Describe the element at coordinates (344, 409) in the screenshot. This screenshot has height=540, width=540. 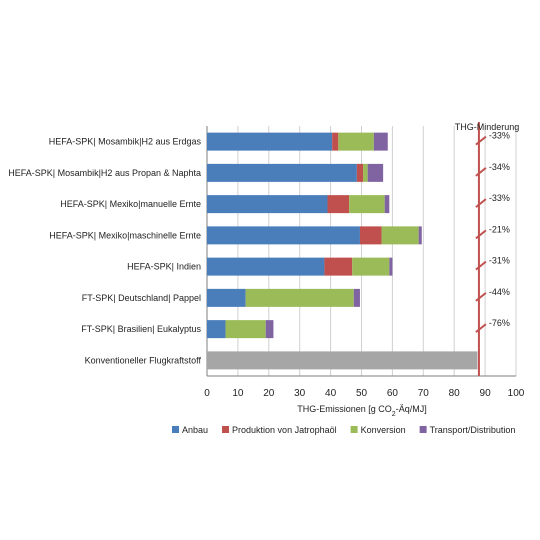
I see `x-axis-label-main: THG-Emissionen [g CO` at that location.